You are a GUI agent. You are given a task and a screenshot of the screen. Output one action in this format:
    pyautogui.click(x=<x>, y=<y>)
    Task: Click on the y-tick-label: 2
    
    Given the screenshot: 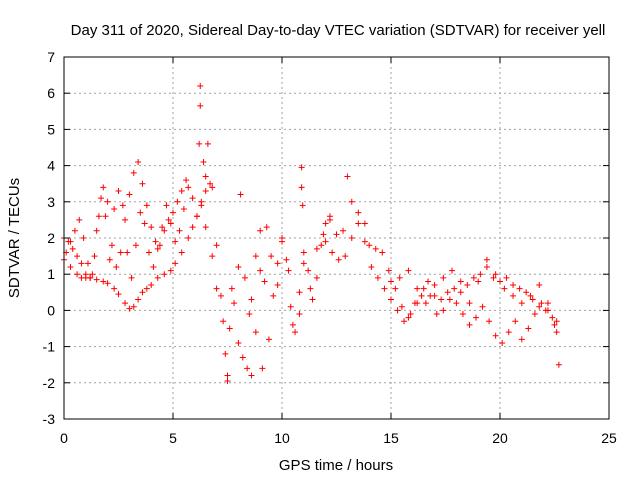 What is the action you would take?
    pyautogui.click(x=51, y=238)
    